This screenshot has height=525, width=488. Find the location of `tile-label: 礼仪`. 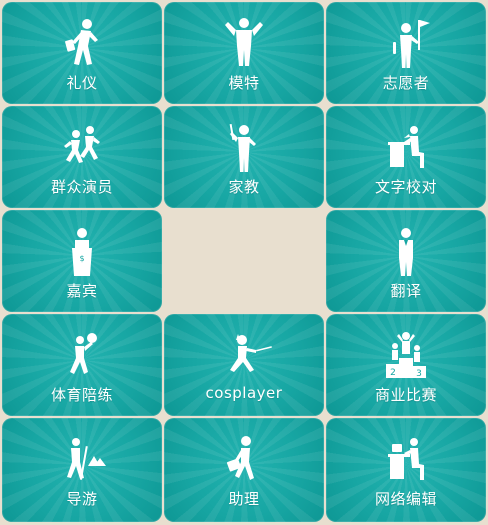

tile-label: 礼仪 is located at coordinates (82, 83).